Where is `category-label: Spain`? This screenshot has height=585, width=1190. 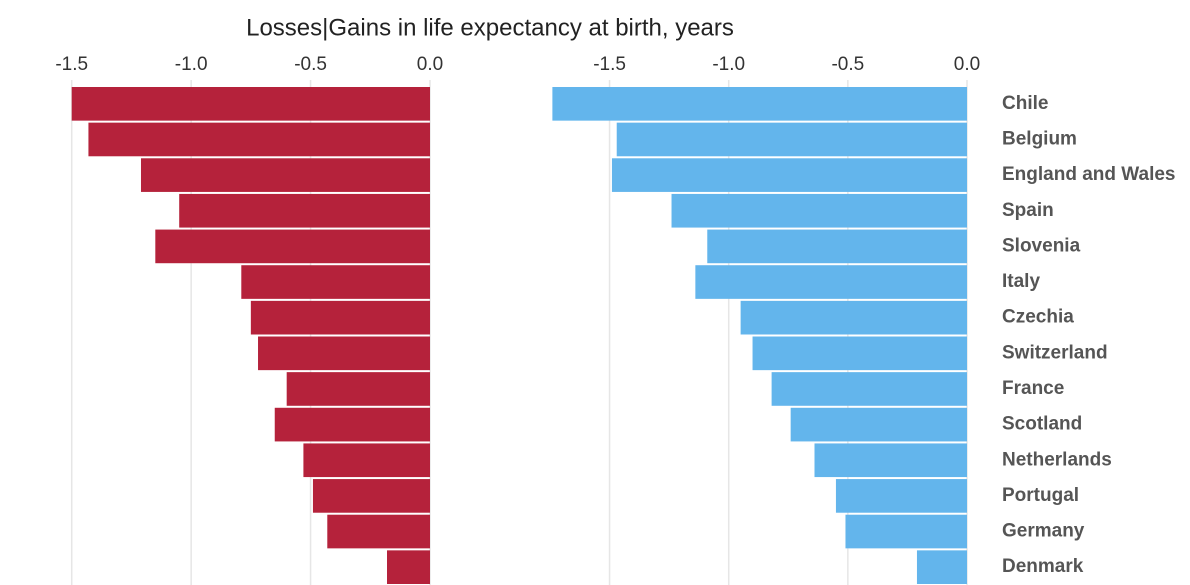
category-label: Spain is located at coordinates (1028, 210).